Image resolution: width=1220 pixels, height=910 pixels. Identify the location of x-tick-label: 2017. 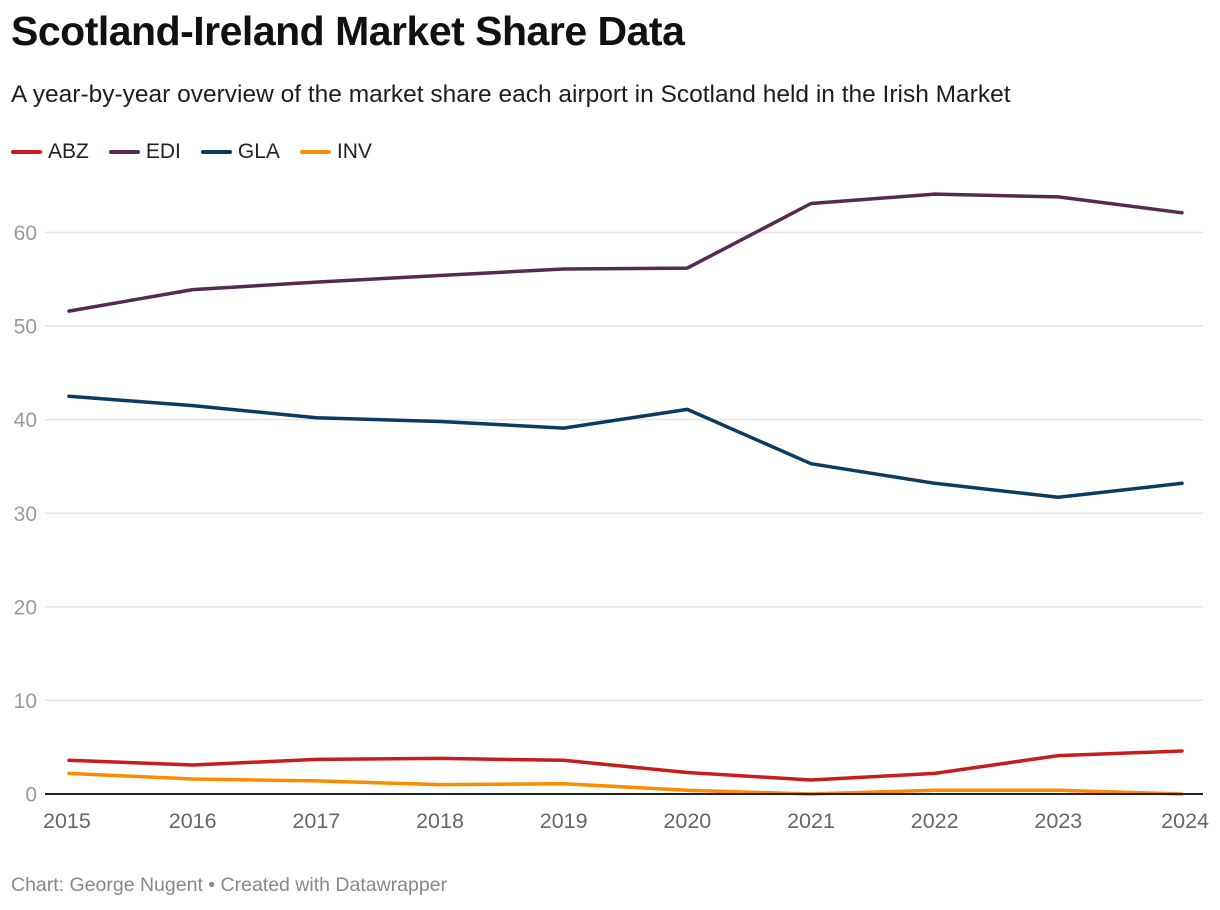
(316, 821).